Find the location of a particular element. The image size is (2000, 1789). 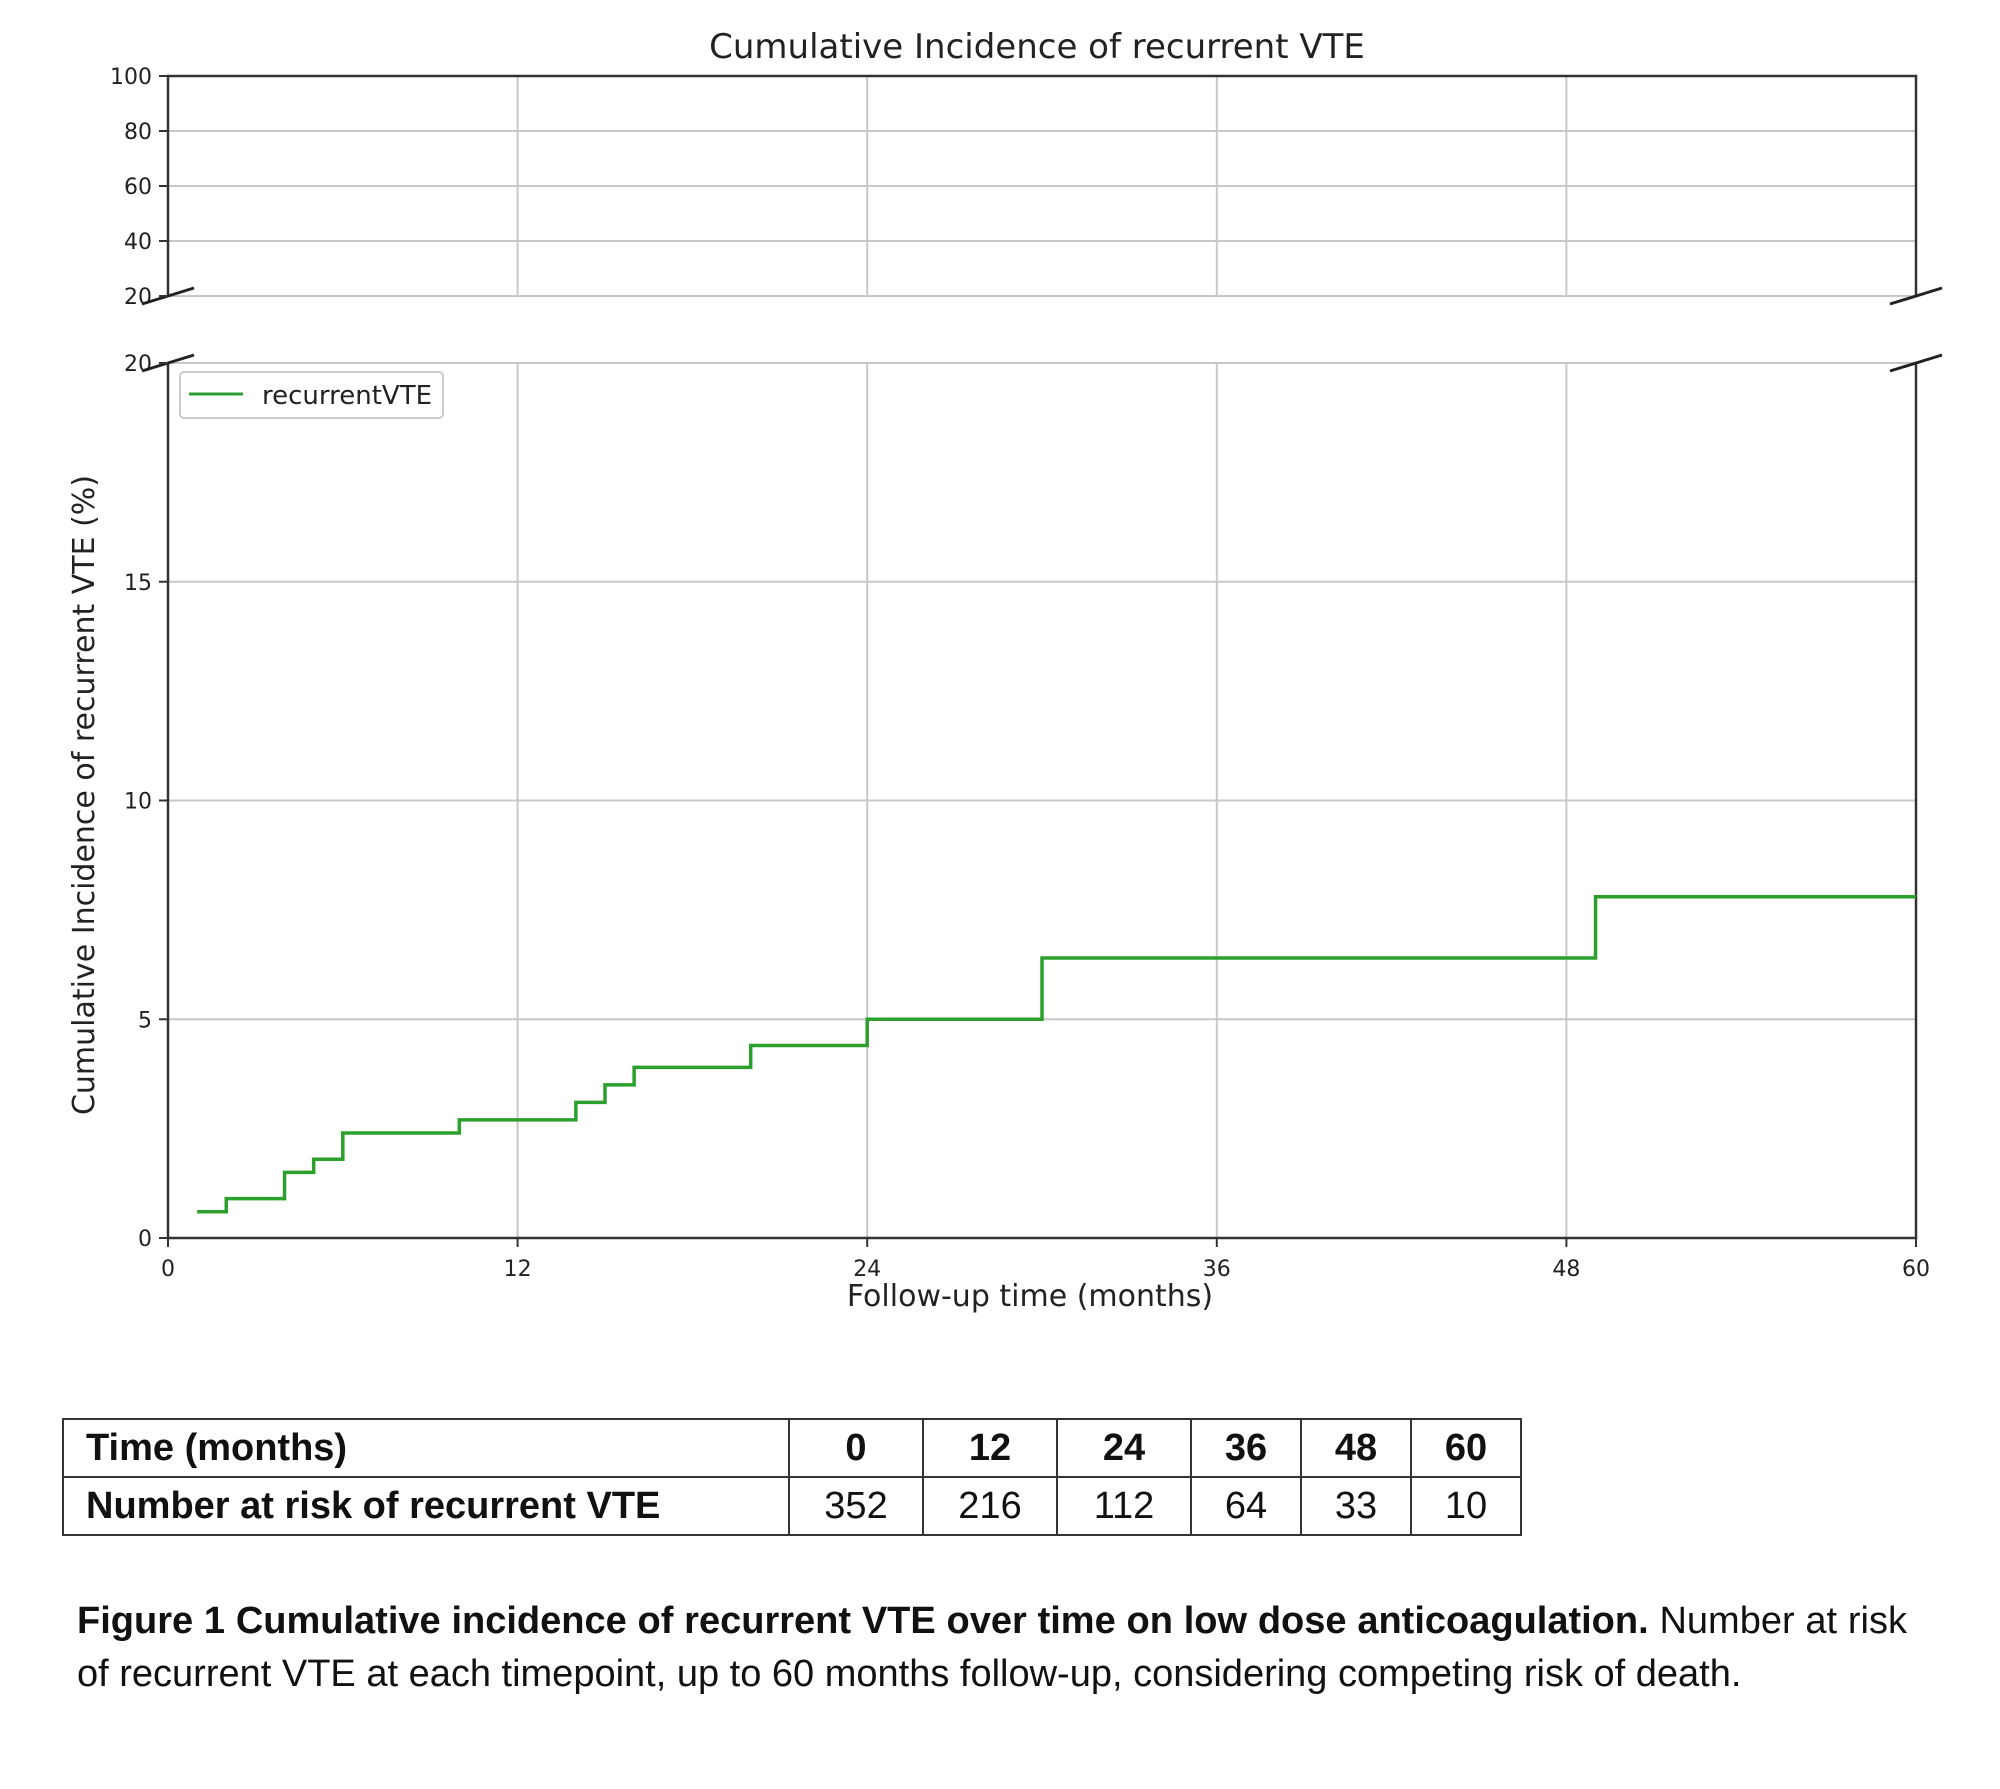

risk-table-count-cell: 10 is located at coordinates (1466, 1506).